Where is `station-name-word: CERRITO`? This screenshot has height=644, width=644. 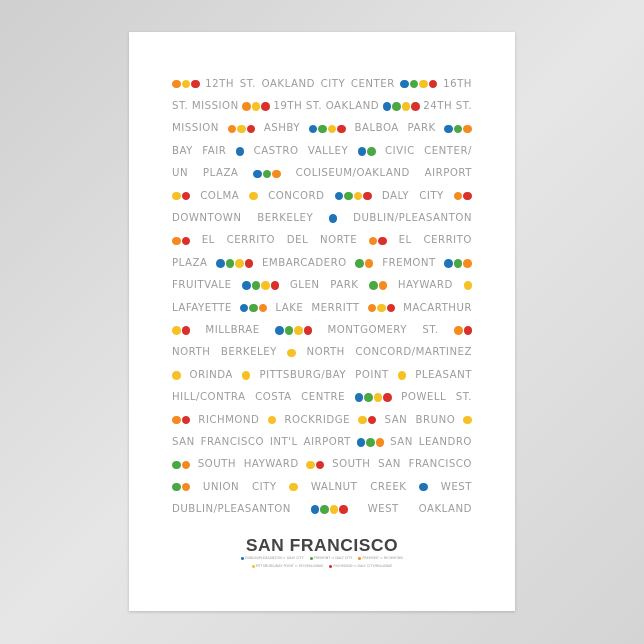
station-name-word: CERRITO is located at coordinates (251, 241).